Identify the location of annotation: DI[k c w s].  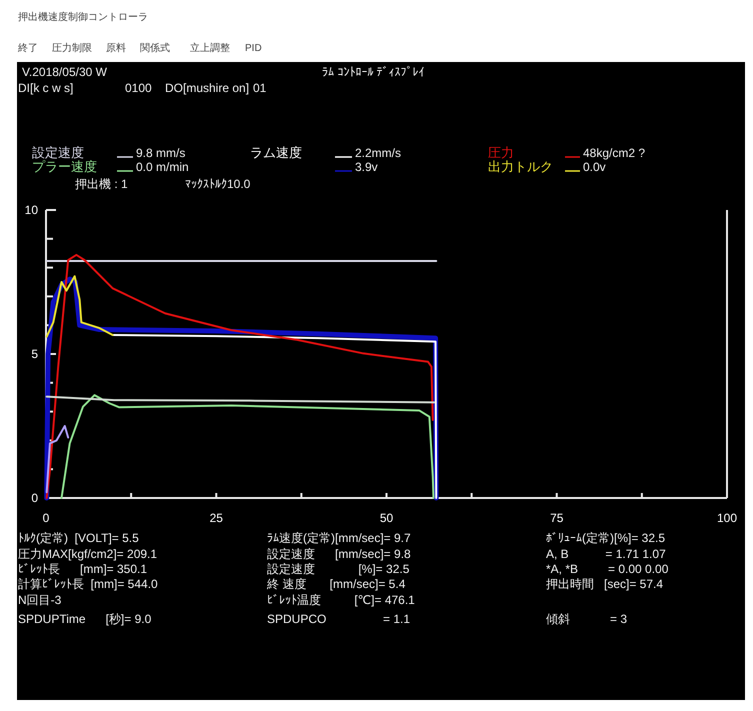
(46, 88).